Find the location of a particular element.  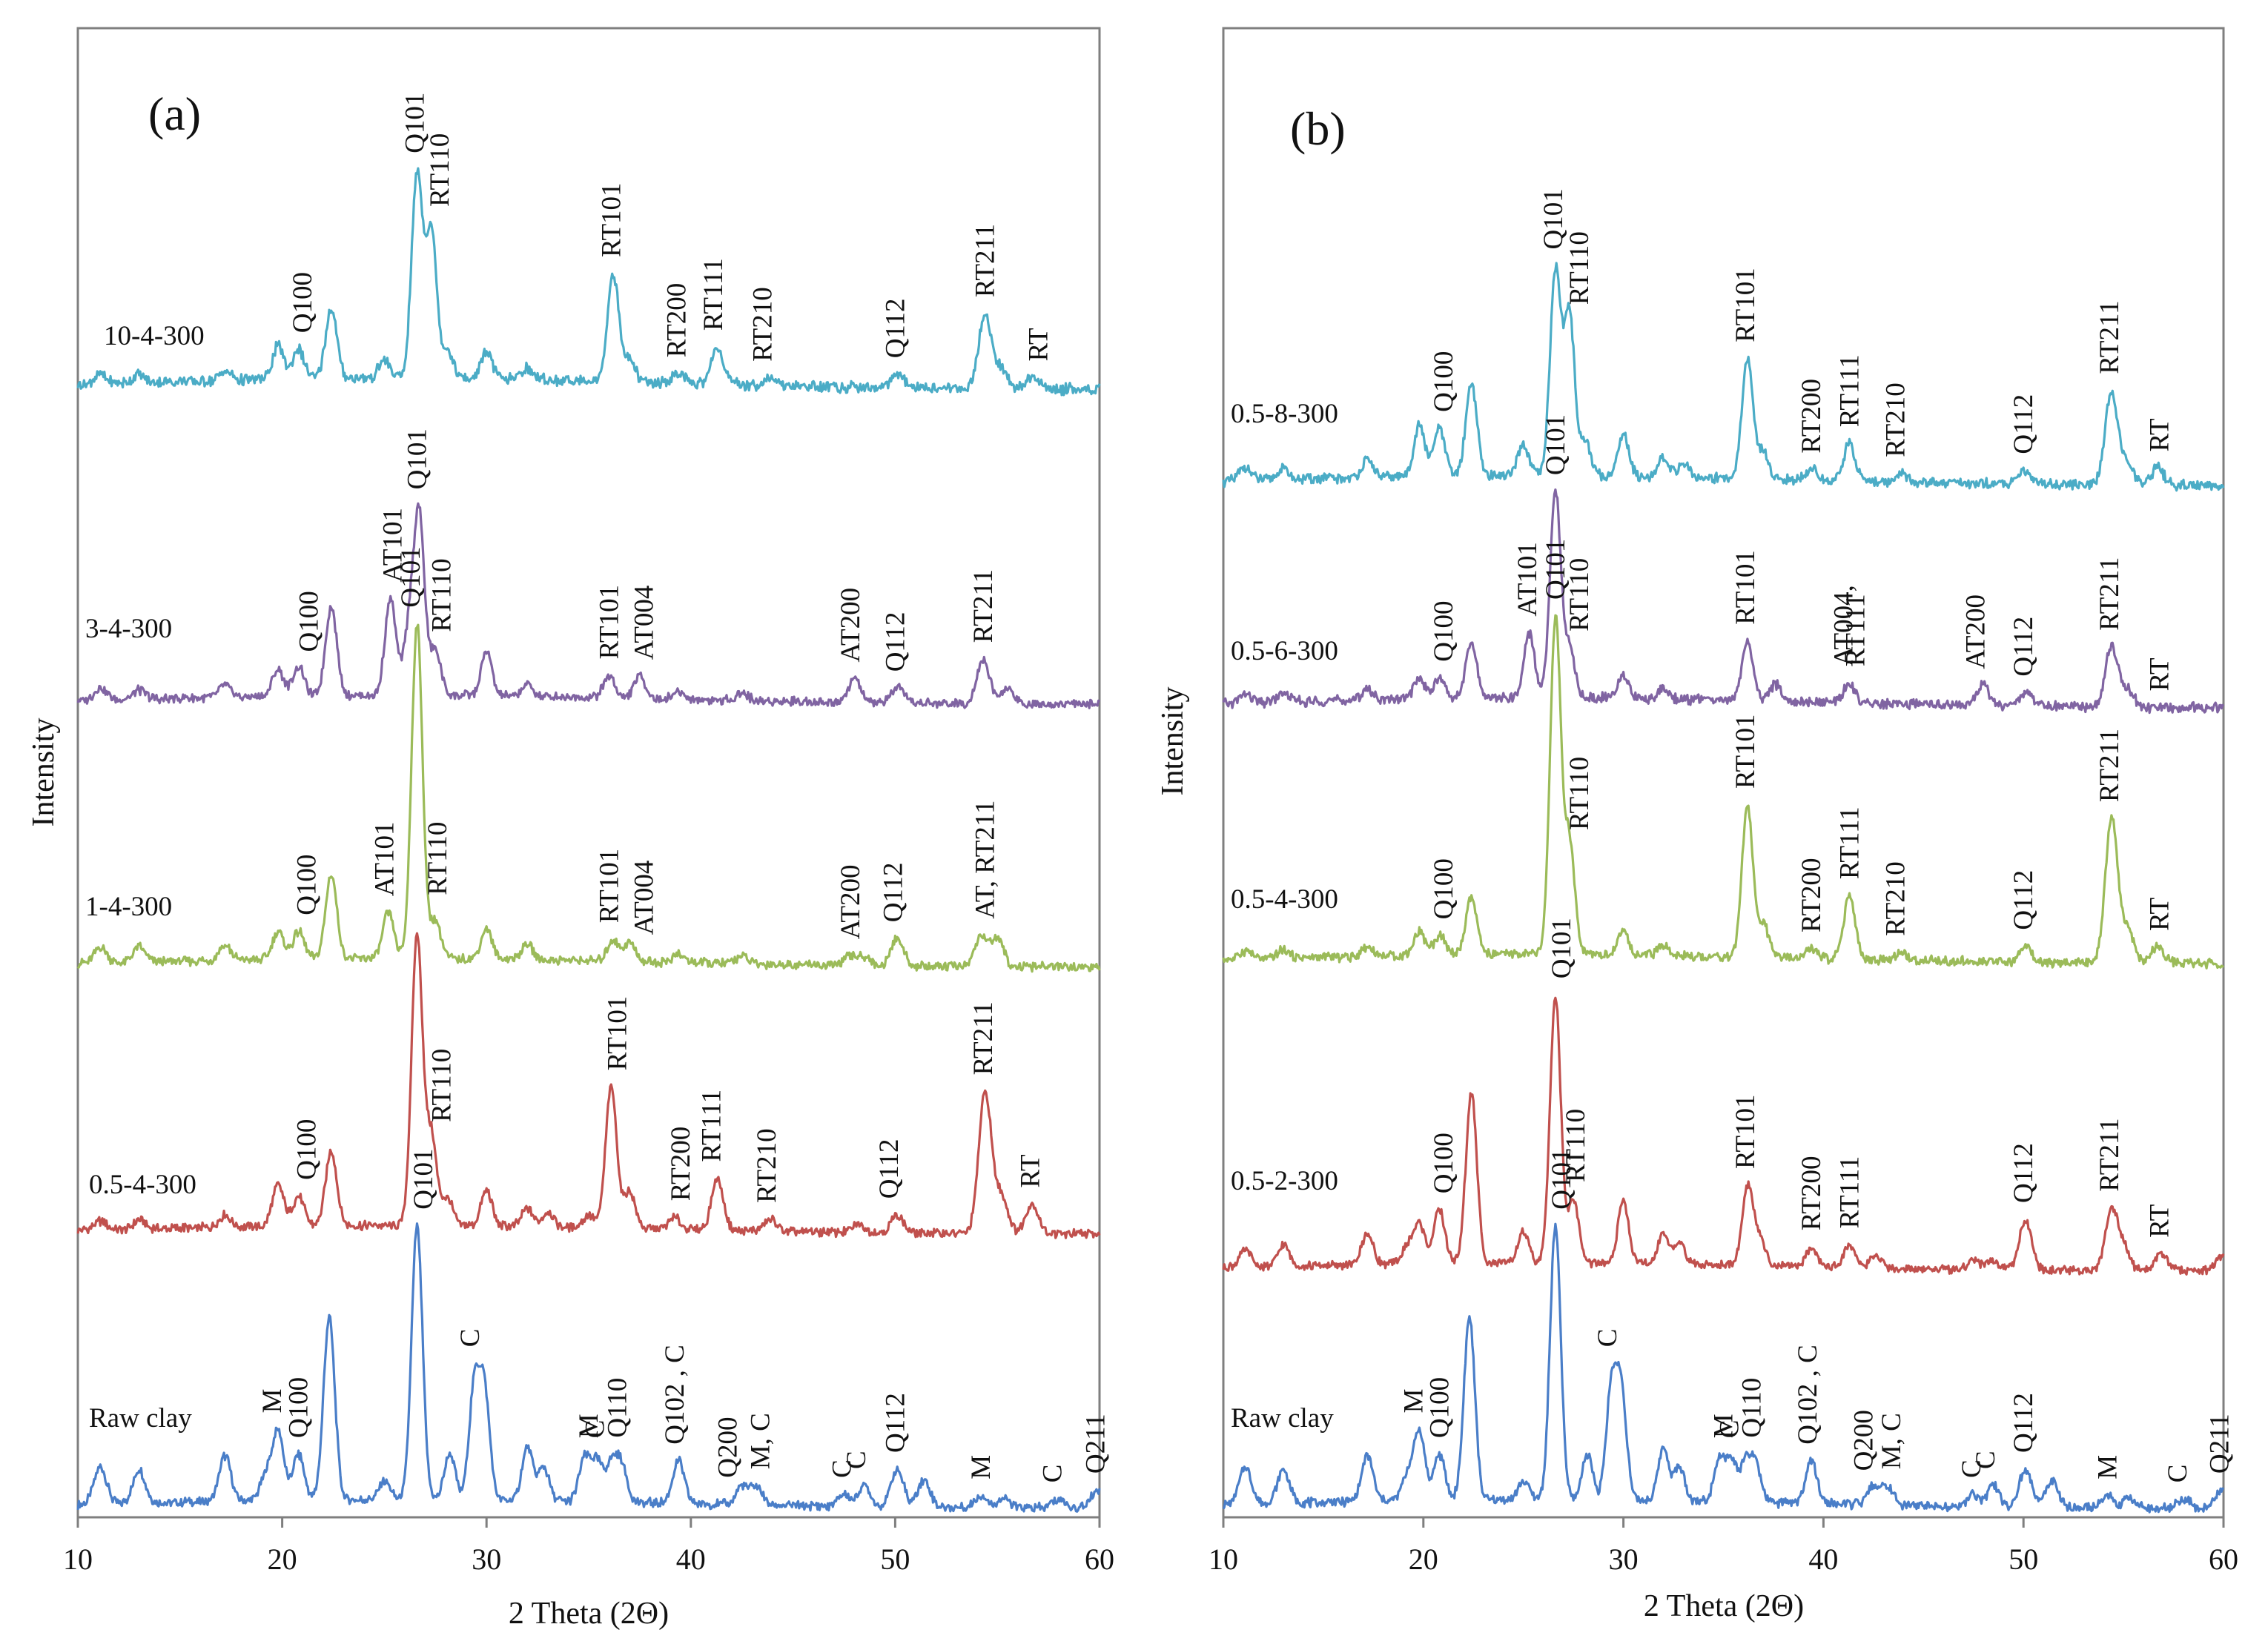

peak-label-raw-clay-m-c: M, C is located at coordinates (761, 1441).